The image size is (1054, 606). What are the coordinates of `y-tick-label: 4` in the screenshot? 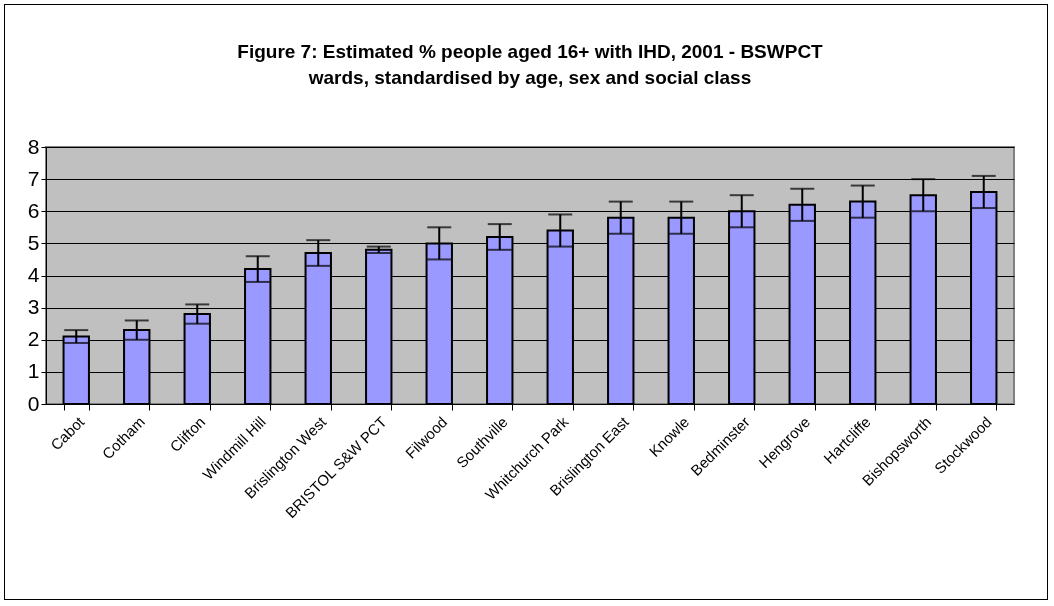 It's located at (33, 274).